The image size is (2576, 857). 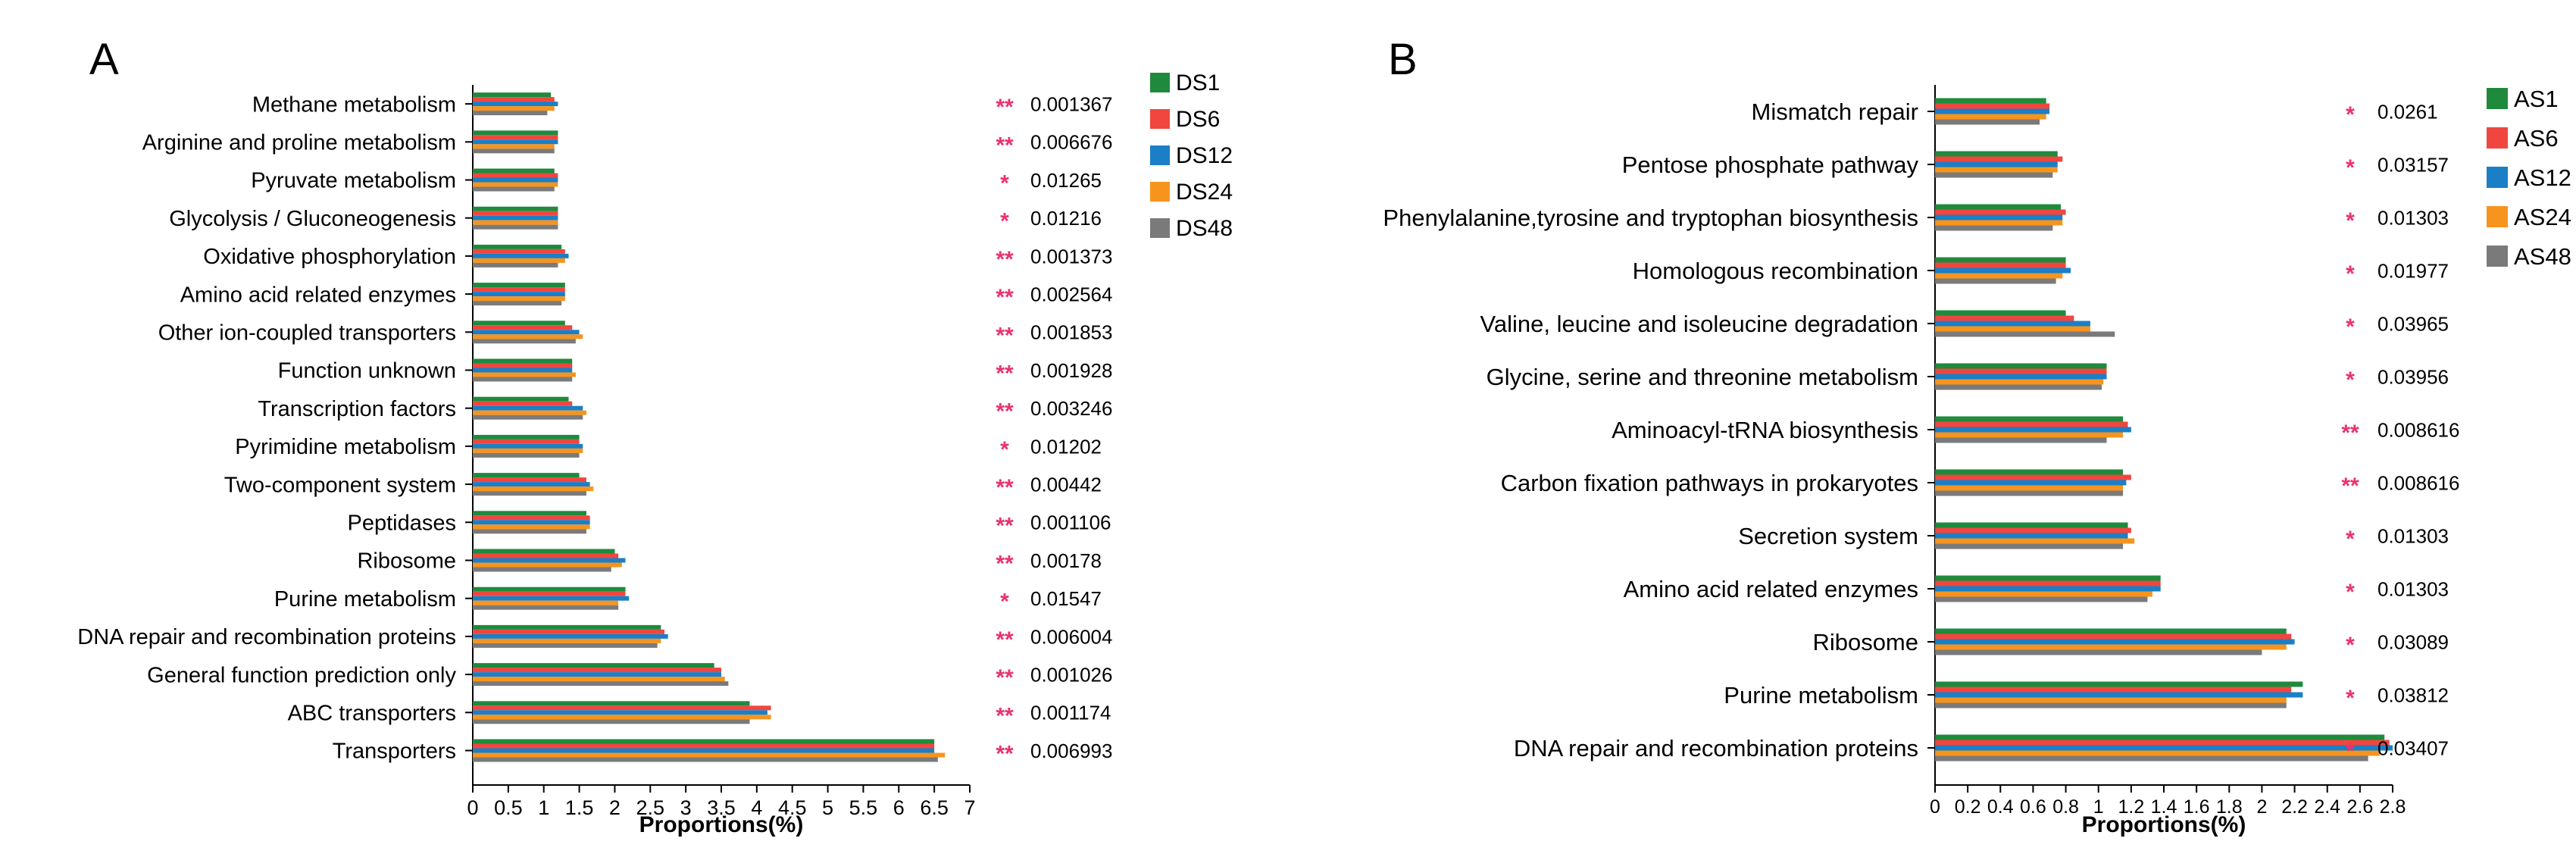 I want to click on x-tick-label: 5.5, so click(x=864, y=807).